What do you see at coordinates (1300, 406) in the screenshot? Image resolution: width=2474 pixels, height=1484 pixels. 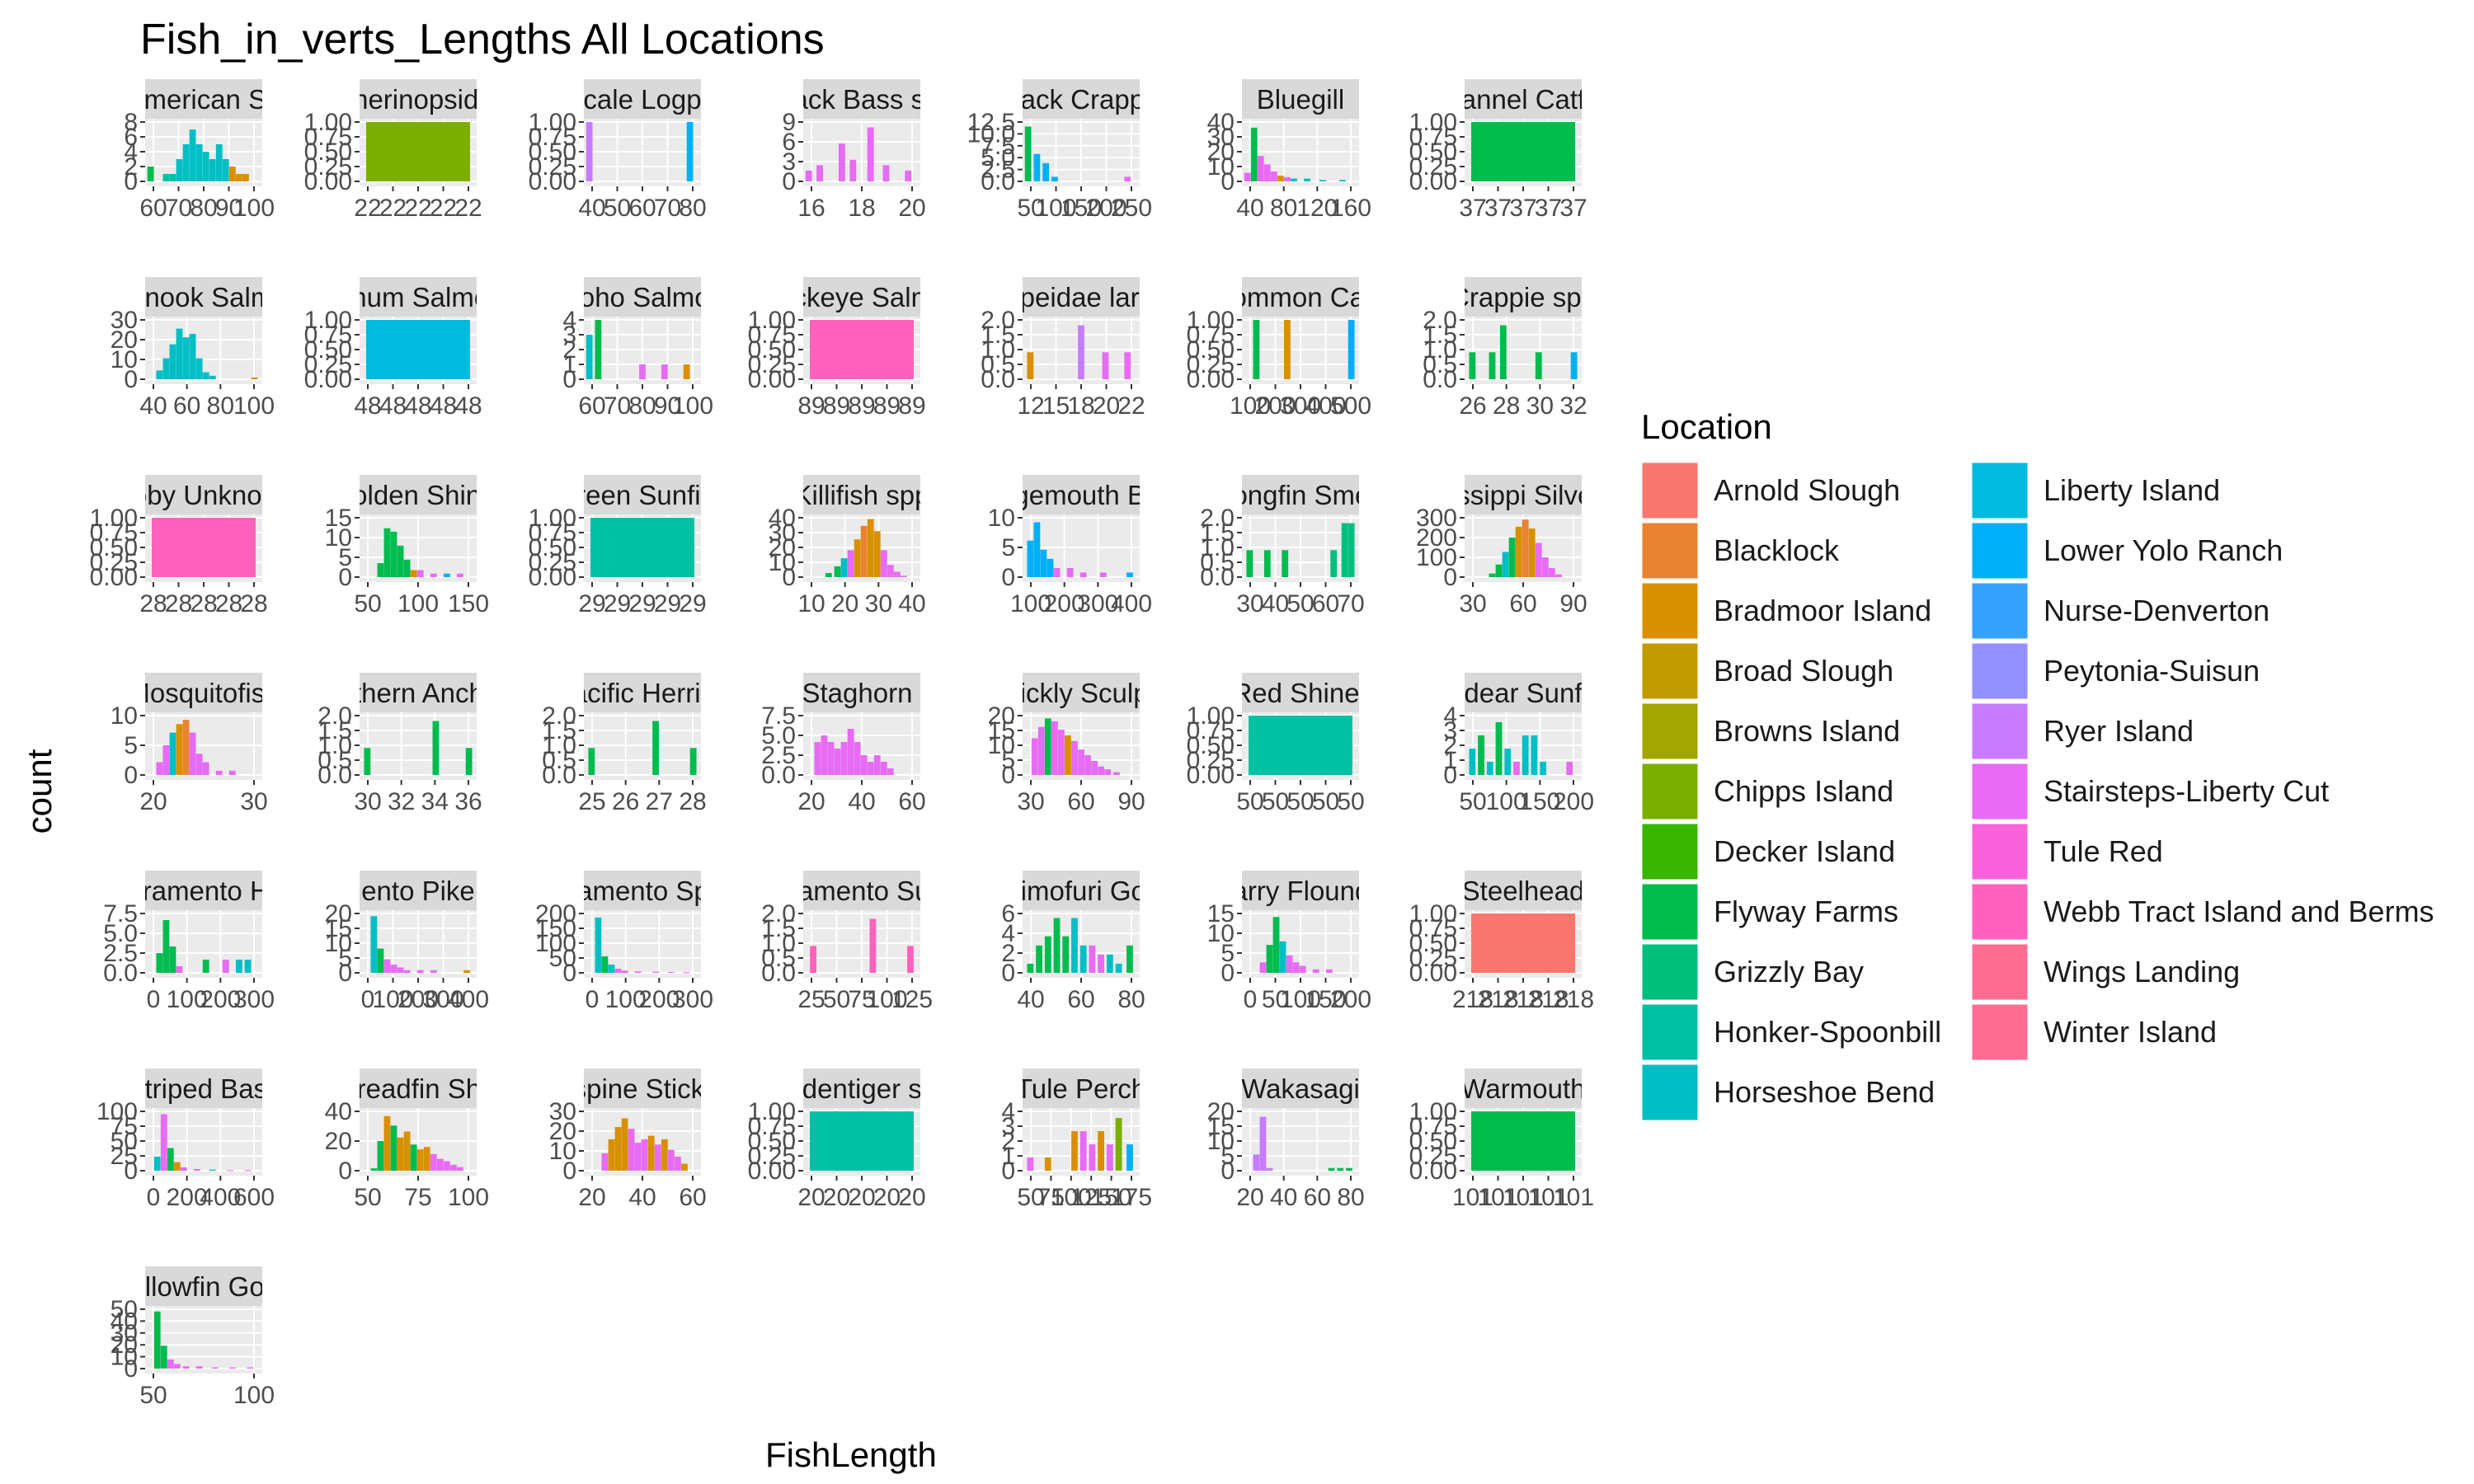 I see `x-tick-label: 300` at bounding box center [1300, 406].